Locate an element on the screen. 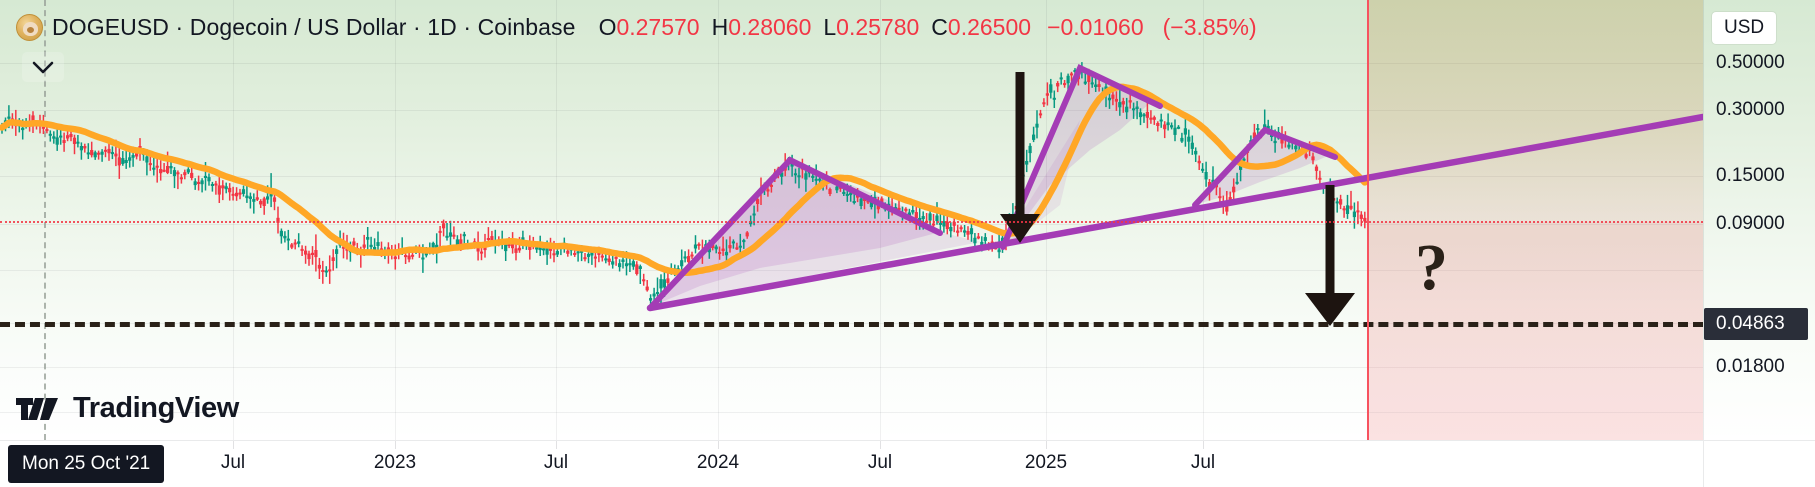 This screenshot has height=487, width=1815. time-tick-label: 2025 is located at coordinates (1046, 462).